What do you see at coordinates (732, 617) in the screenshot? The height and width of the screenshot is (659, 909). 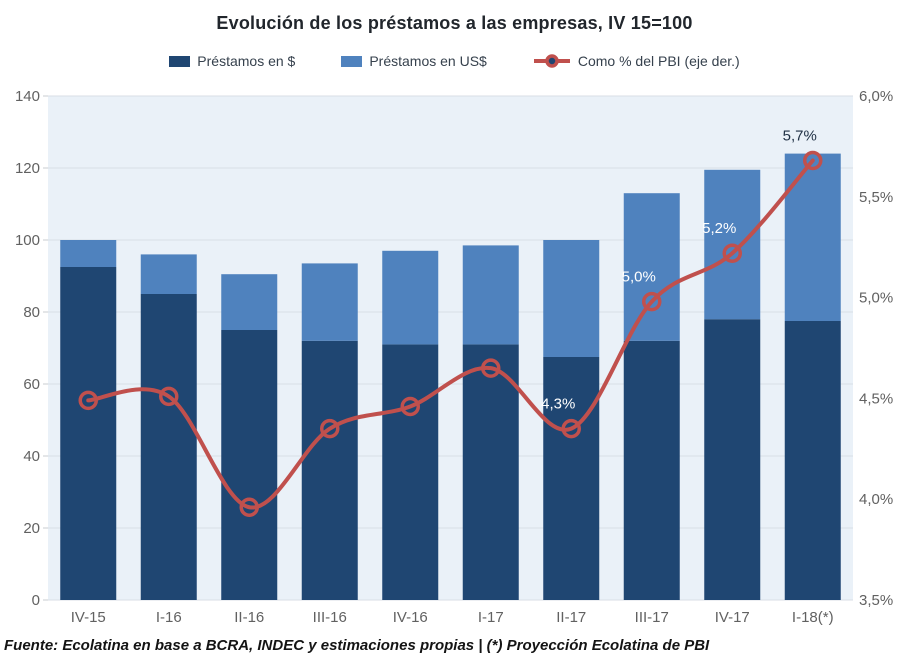 I see `x-axis-label: IV-17` at bounding box center [732, 617].